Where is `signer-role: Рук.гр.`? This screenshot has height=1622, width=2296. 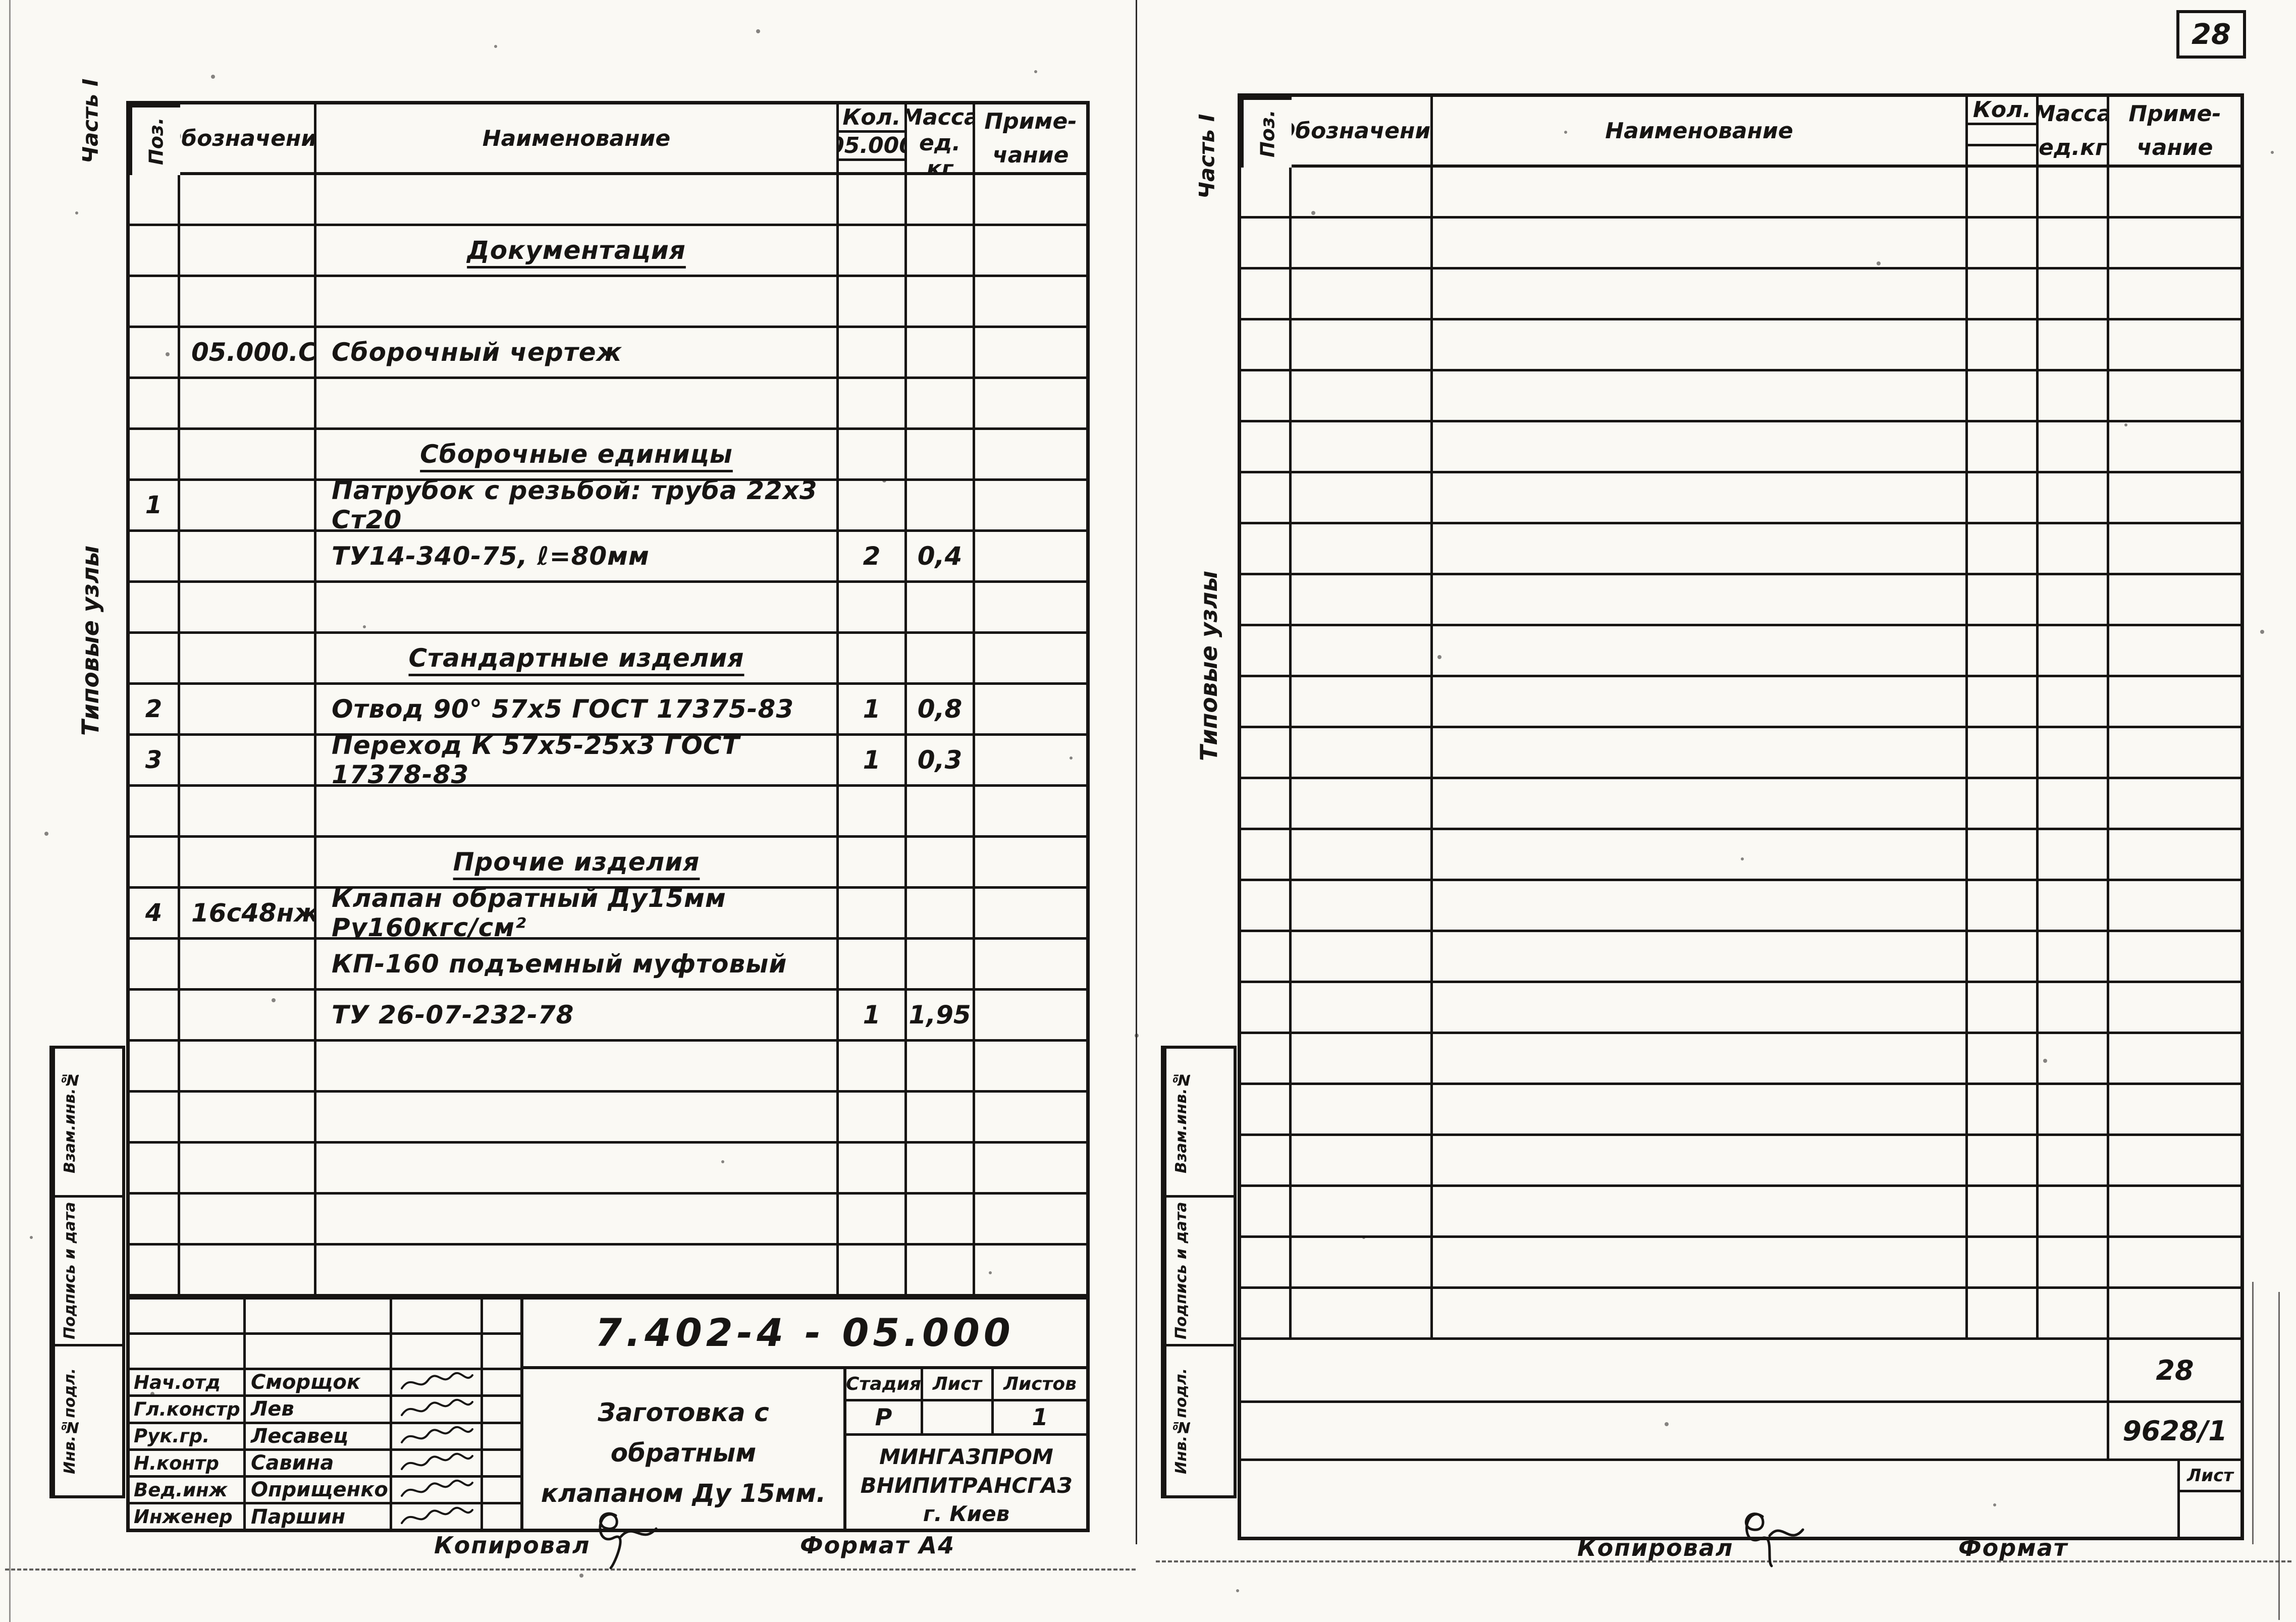
signer-role: Рук.гр. is located at coordinates (188, 1437).